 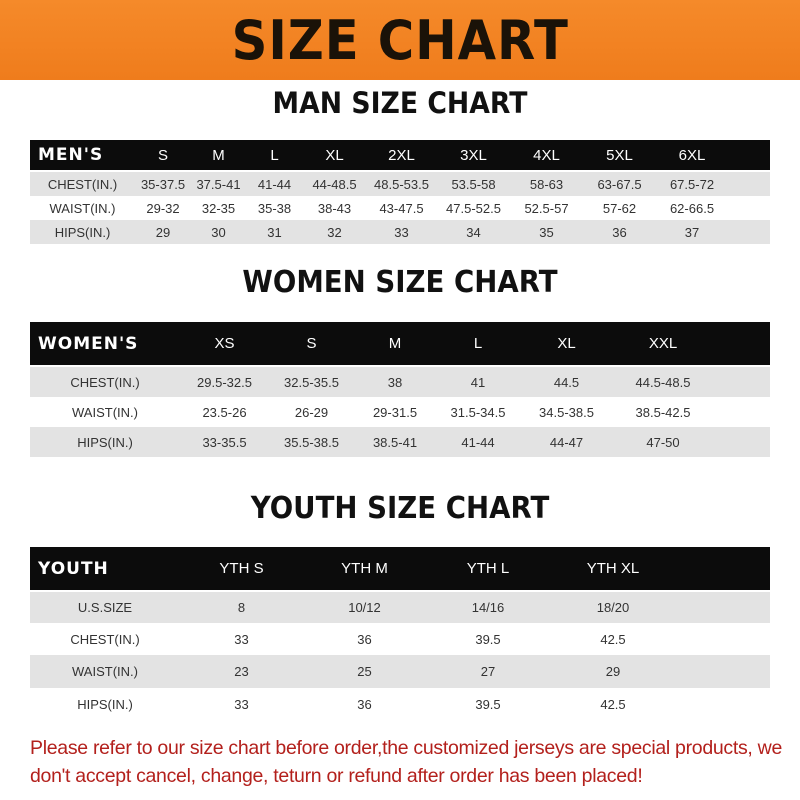 I want to click on cell: 41, so click(x=478, y=382).